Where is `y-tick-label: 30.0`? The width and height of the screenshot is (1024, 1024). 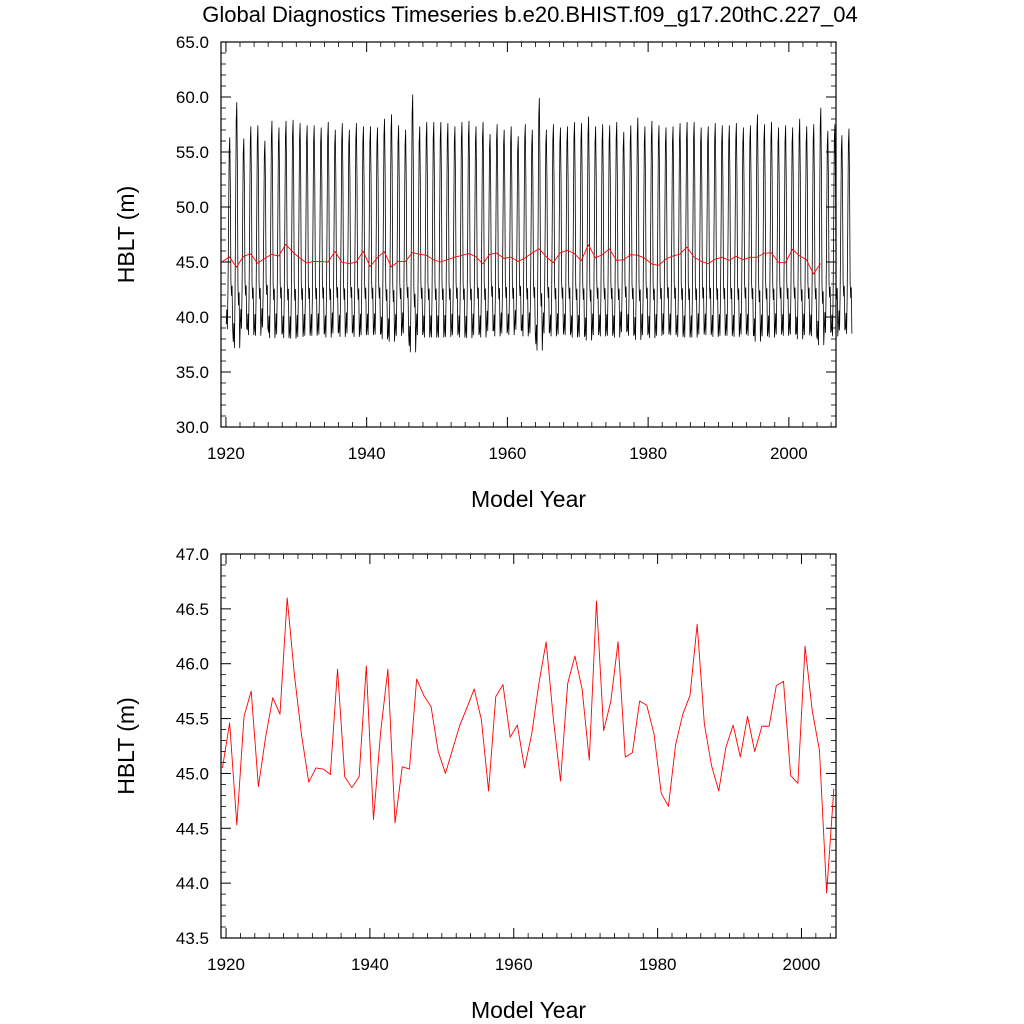
y-tick-label: 30.0 is located at coordinates (192, 427).